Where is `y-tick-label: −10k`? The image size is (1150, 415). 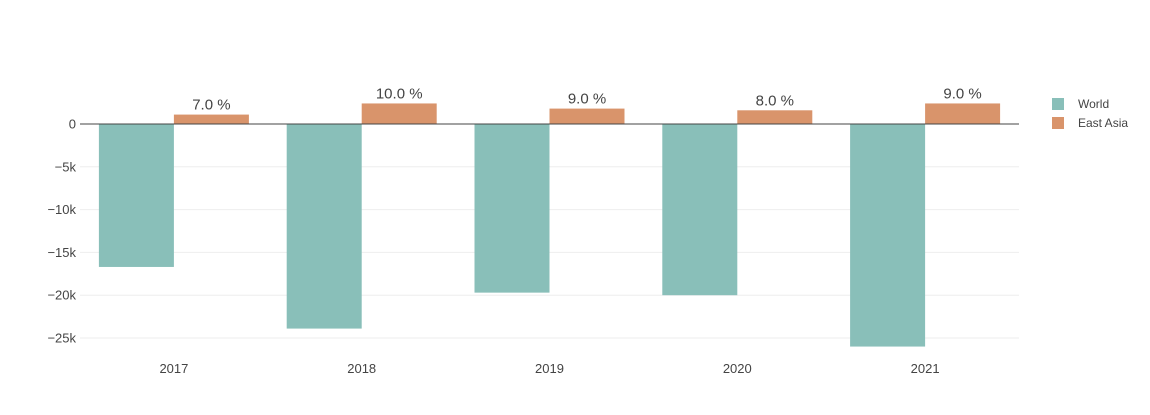 y-tick-label: −10k is located at coordinates (61, 209).